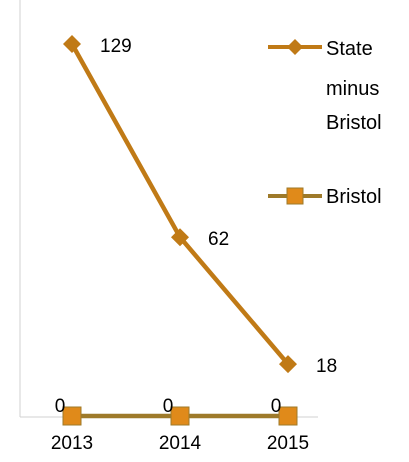  Describe the element at coordinates (354, 197) in the screenshot. I see `legend-label-bristol: Bristol` at that location.